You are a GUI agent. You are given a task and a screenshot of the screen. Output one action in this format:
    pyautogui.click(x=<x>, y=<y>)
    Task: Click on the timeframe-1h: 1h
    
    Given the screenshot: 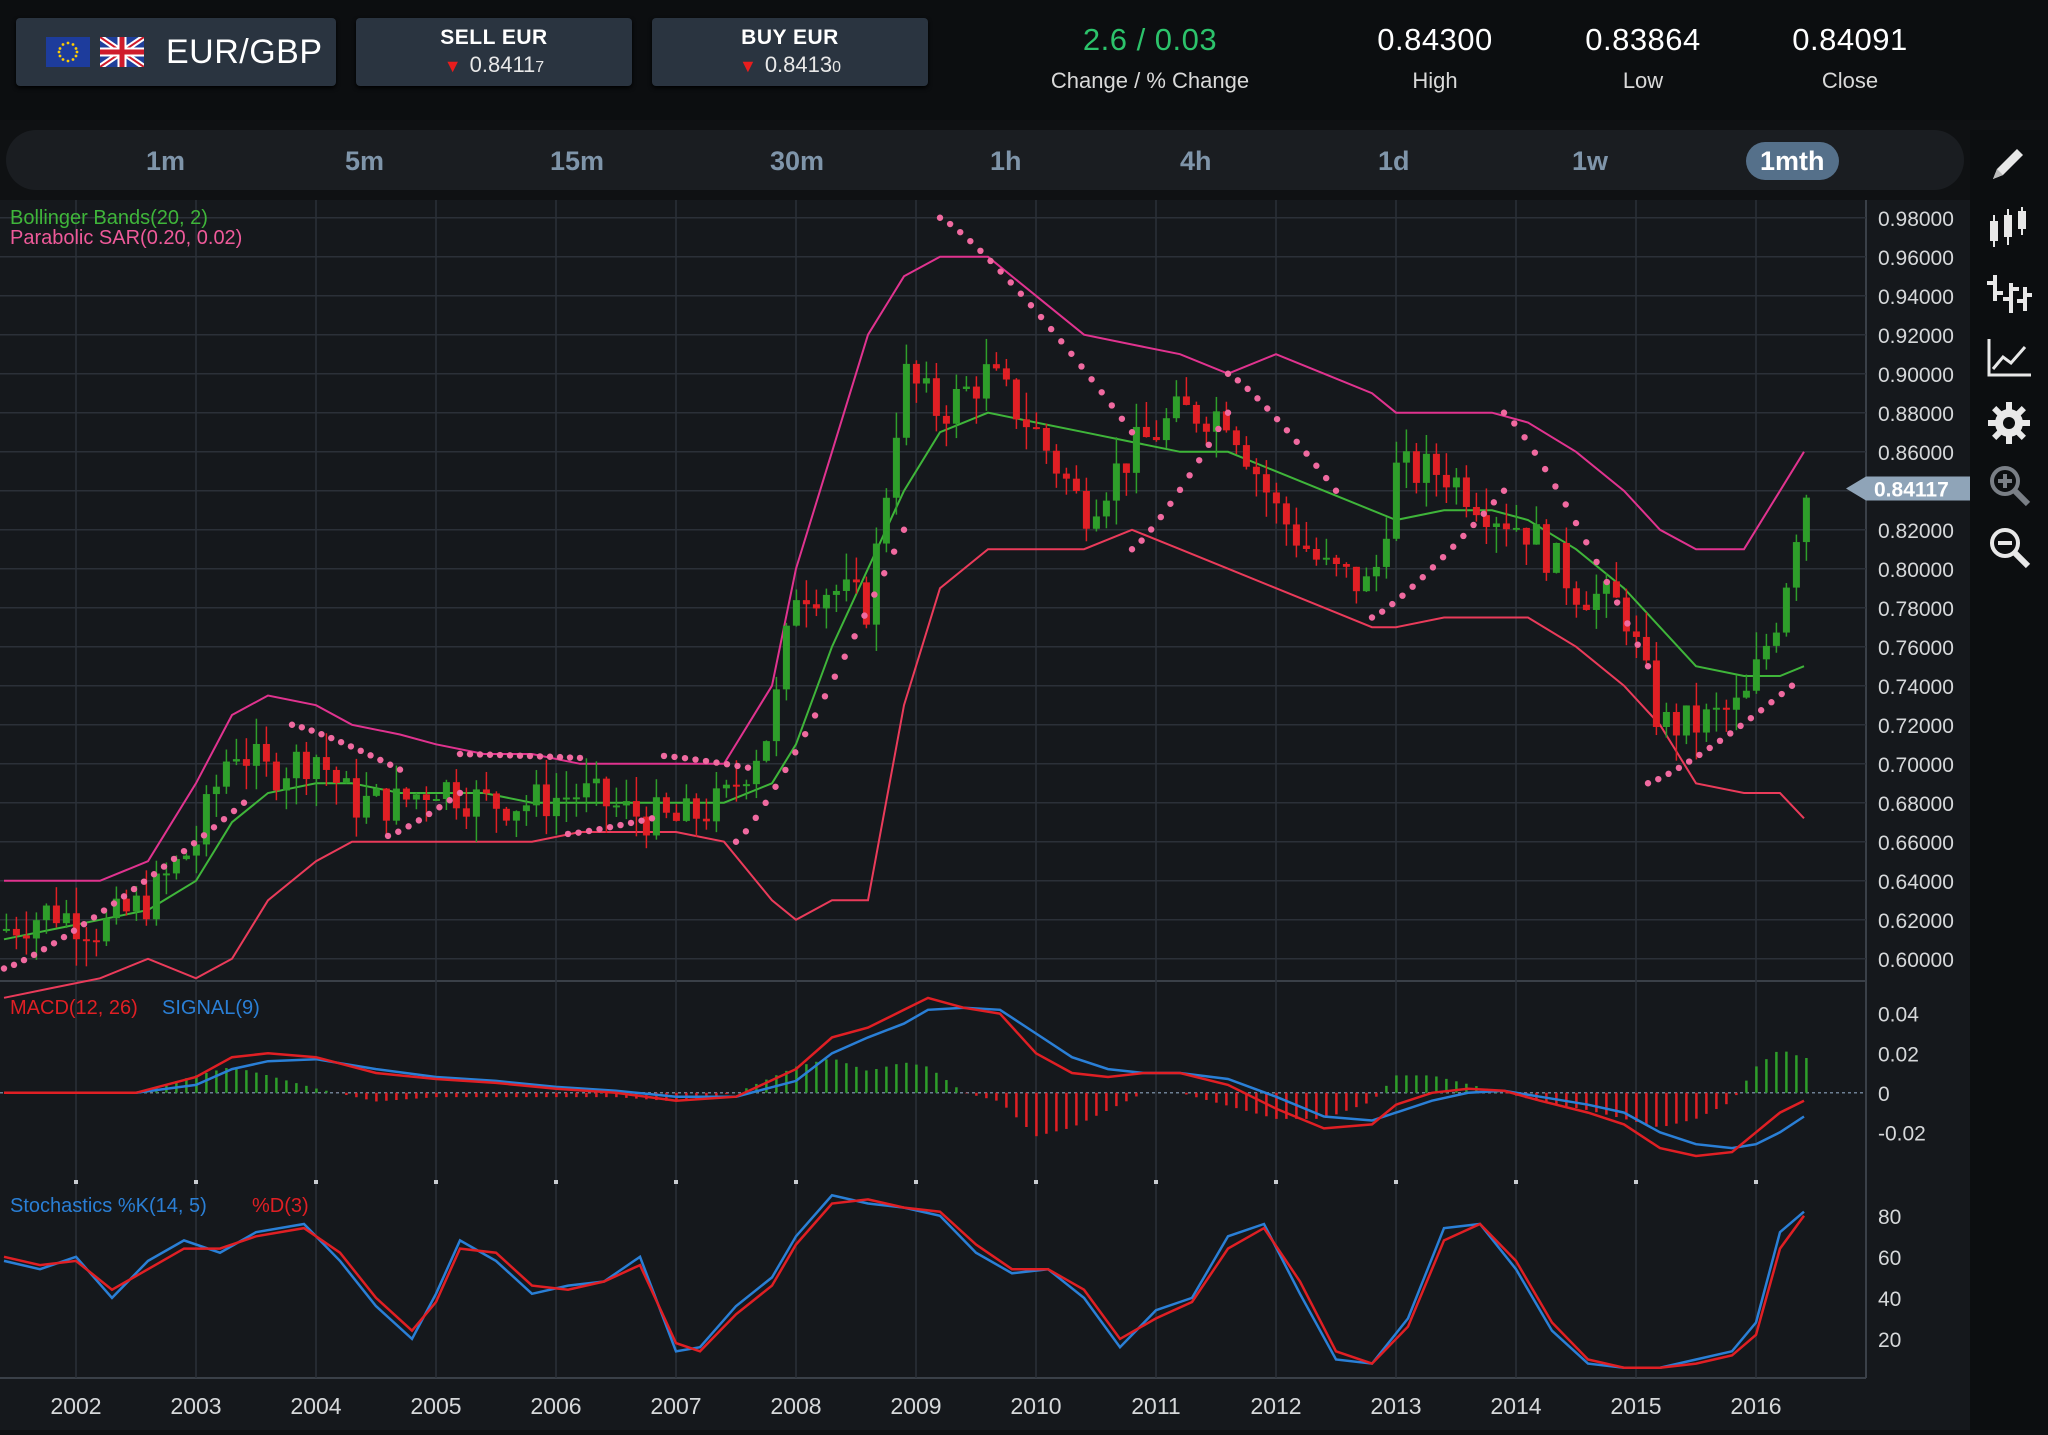 What is the action you would take?
    pyautogui.click(x=1006, y=161)
    